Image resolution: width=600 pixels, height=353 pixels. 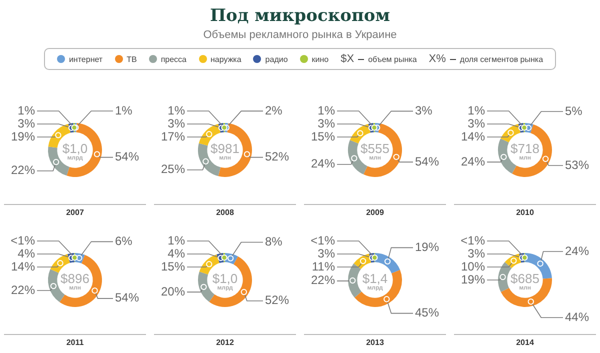 I want to click on text: 2008, so click(x=225, y=210).